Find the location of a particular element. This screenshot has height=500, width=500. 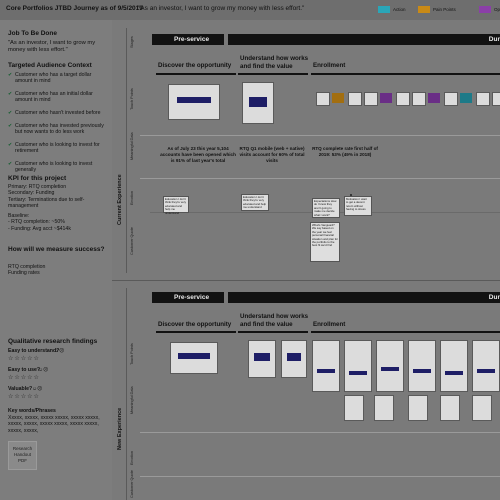

keywords-heading: Key words/Phrases is located at coordinates (32, 411).